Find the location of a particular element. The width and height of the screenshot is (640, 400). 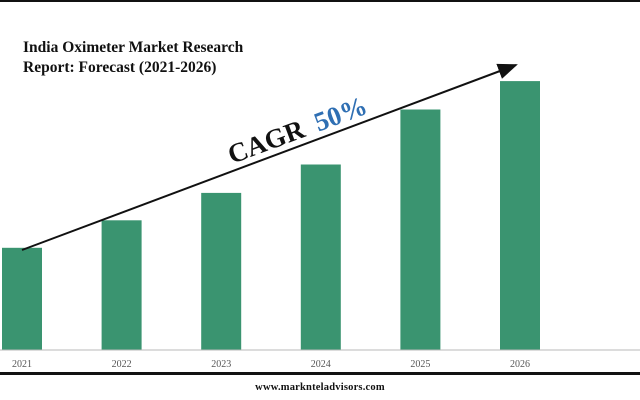

footer-band: www.marknteladvisors.com is located at coordinates (320, 386).